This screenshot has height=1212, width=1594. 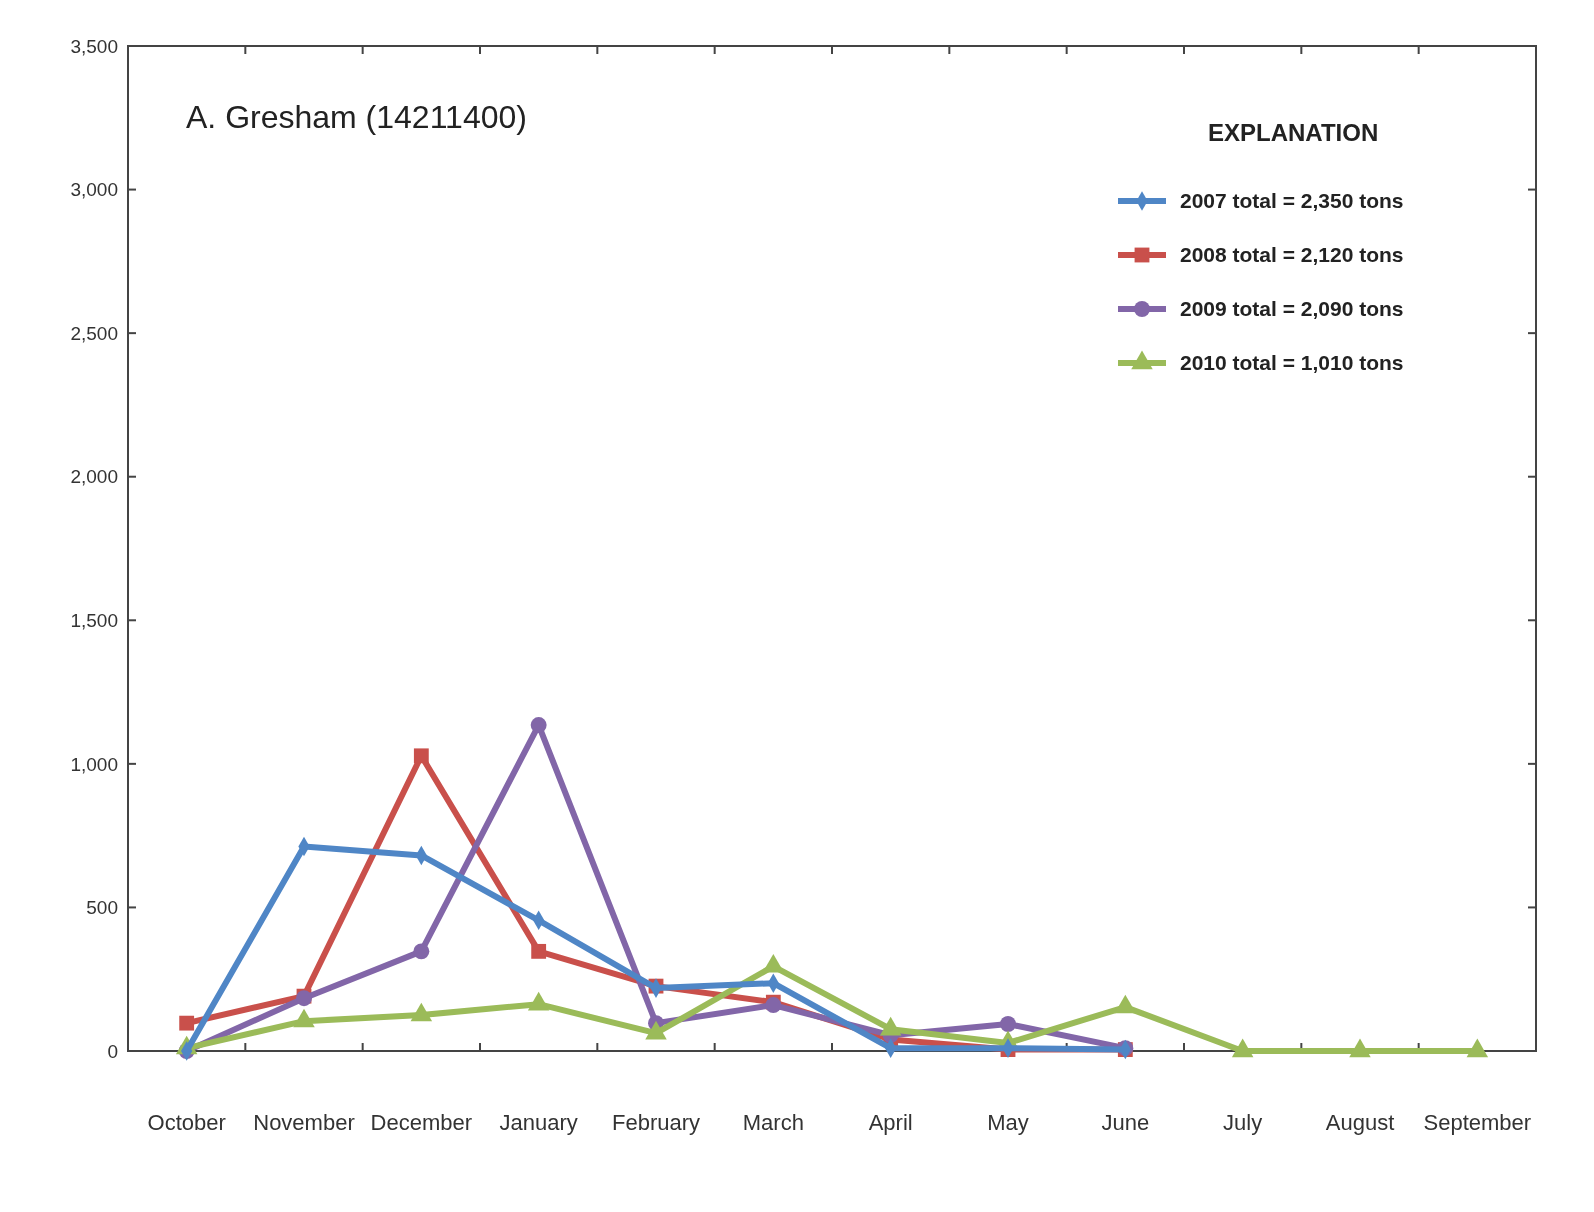 What do you see at coordinates (186, 1122) in the screenshot?
I see `x-tick-label: October` at bounding box center [186, 1122].